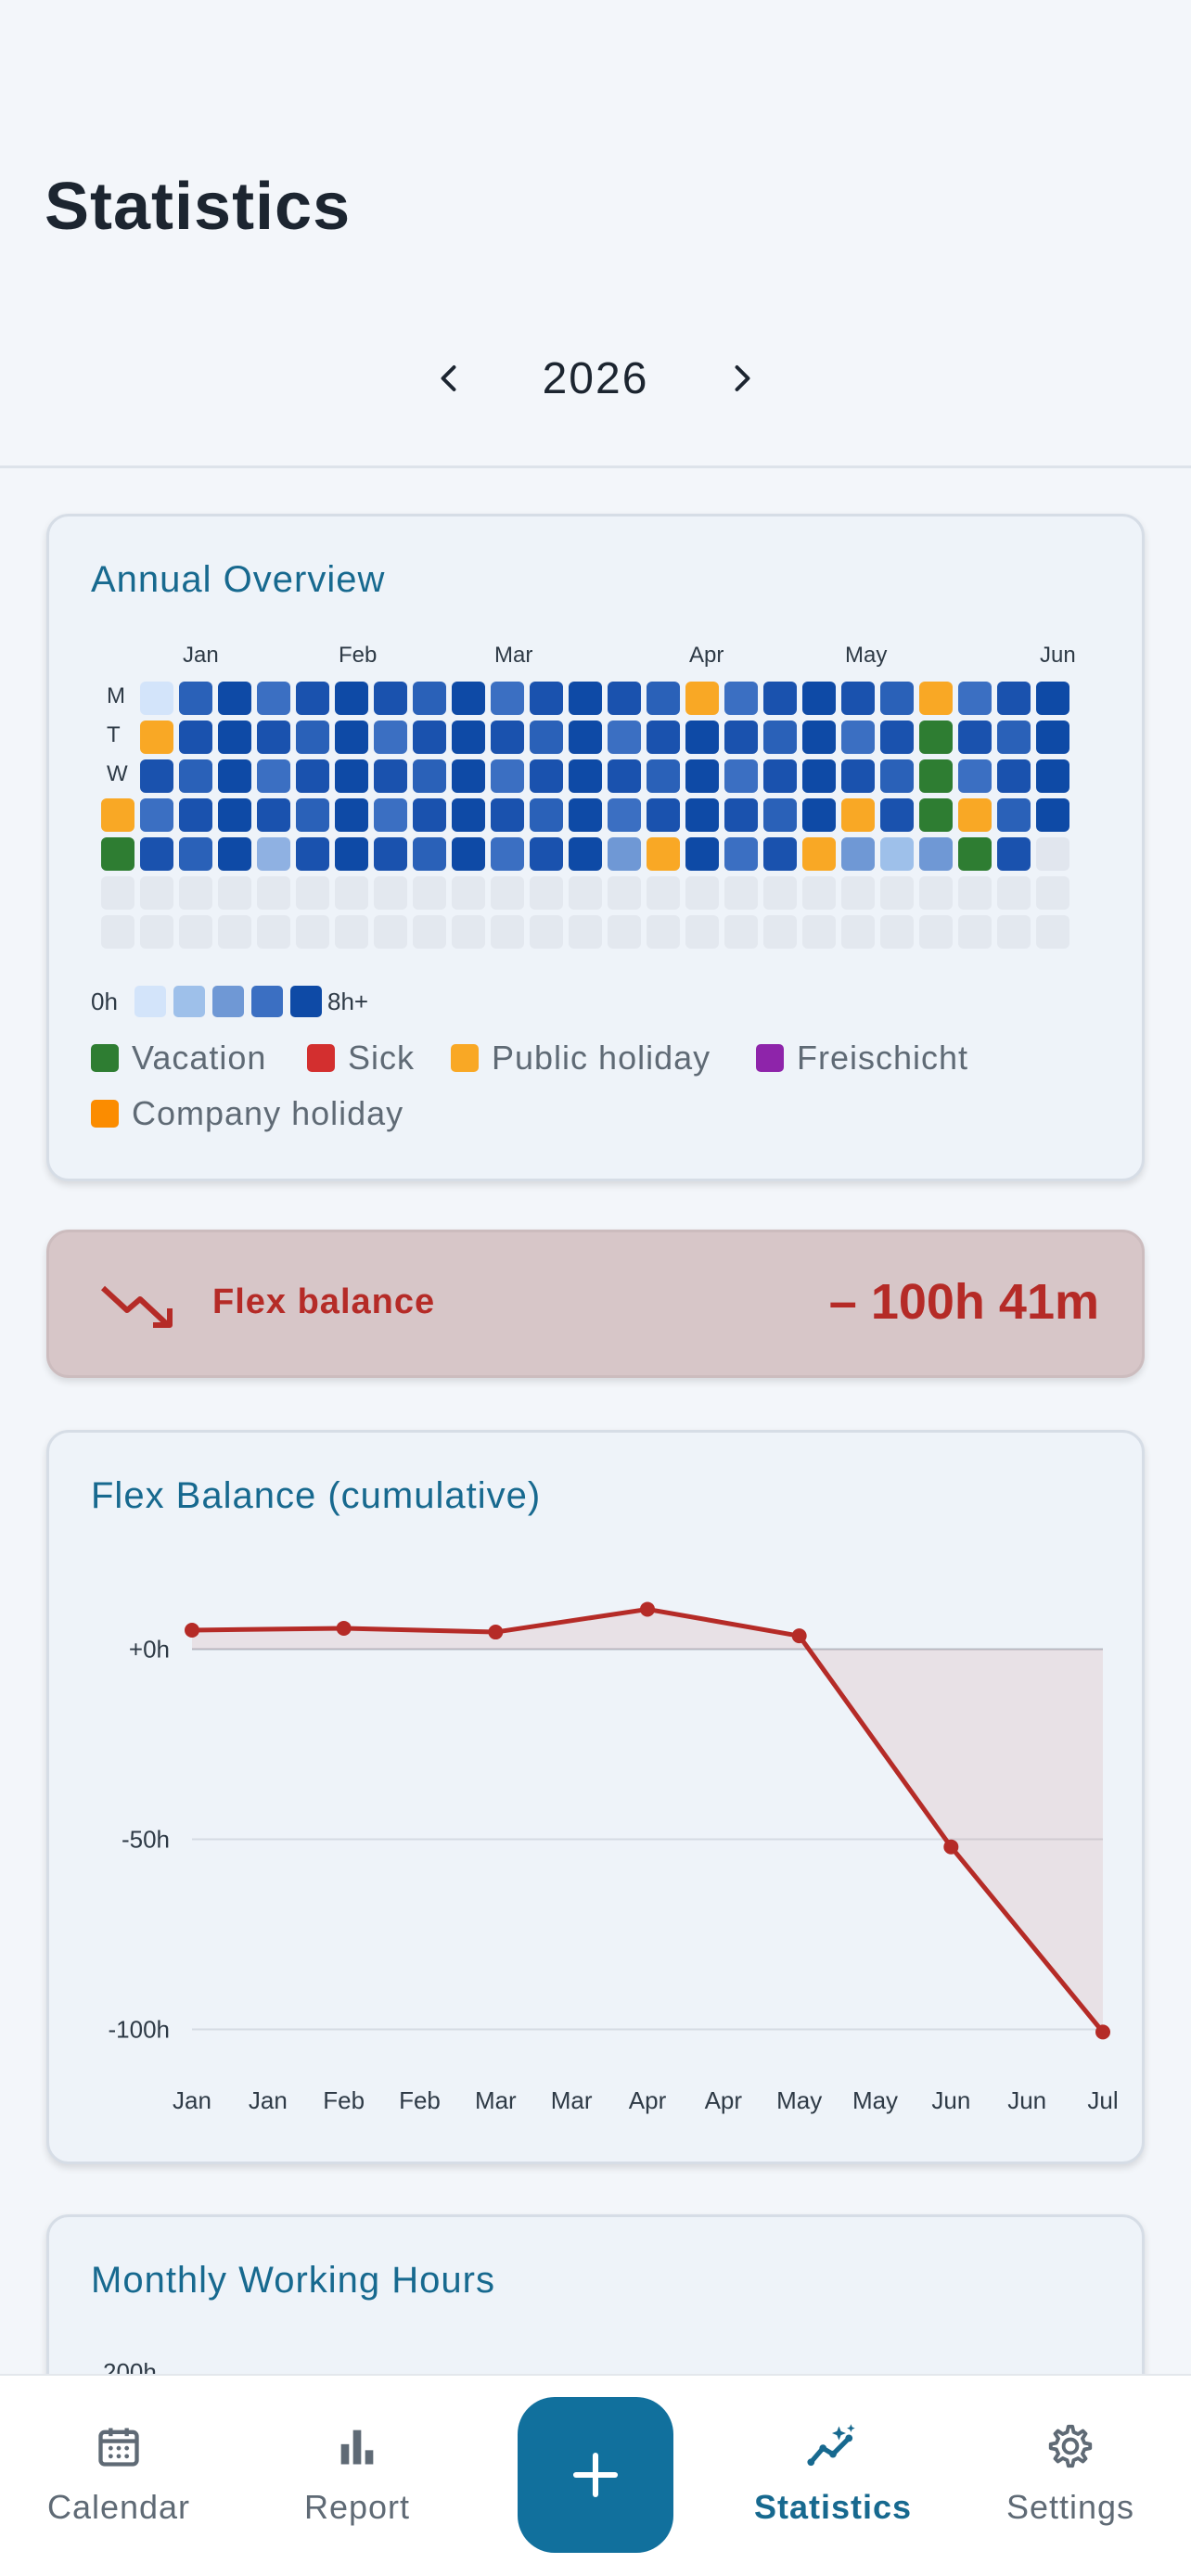 This screenshot has width=1191, height=2576. What do you see at coordinates (1026, 2100) in the screenshot?
I see `x-tick-label: Jun` at bounding box center [1026, 2100].